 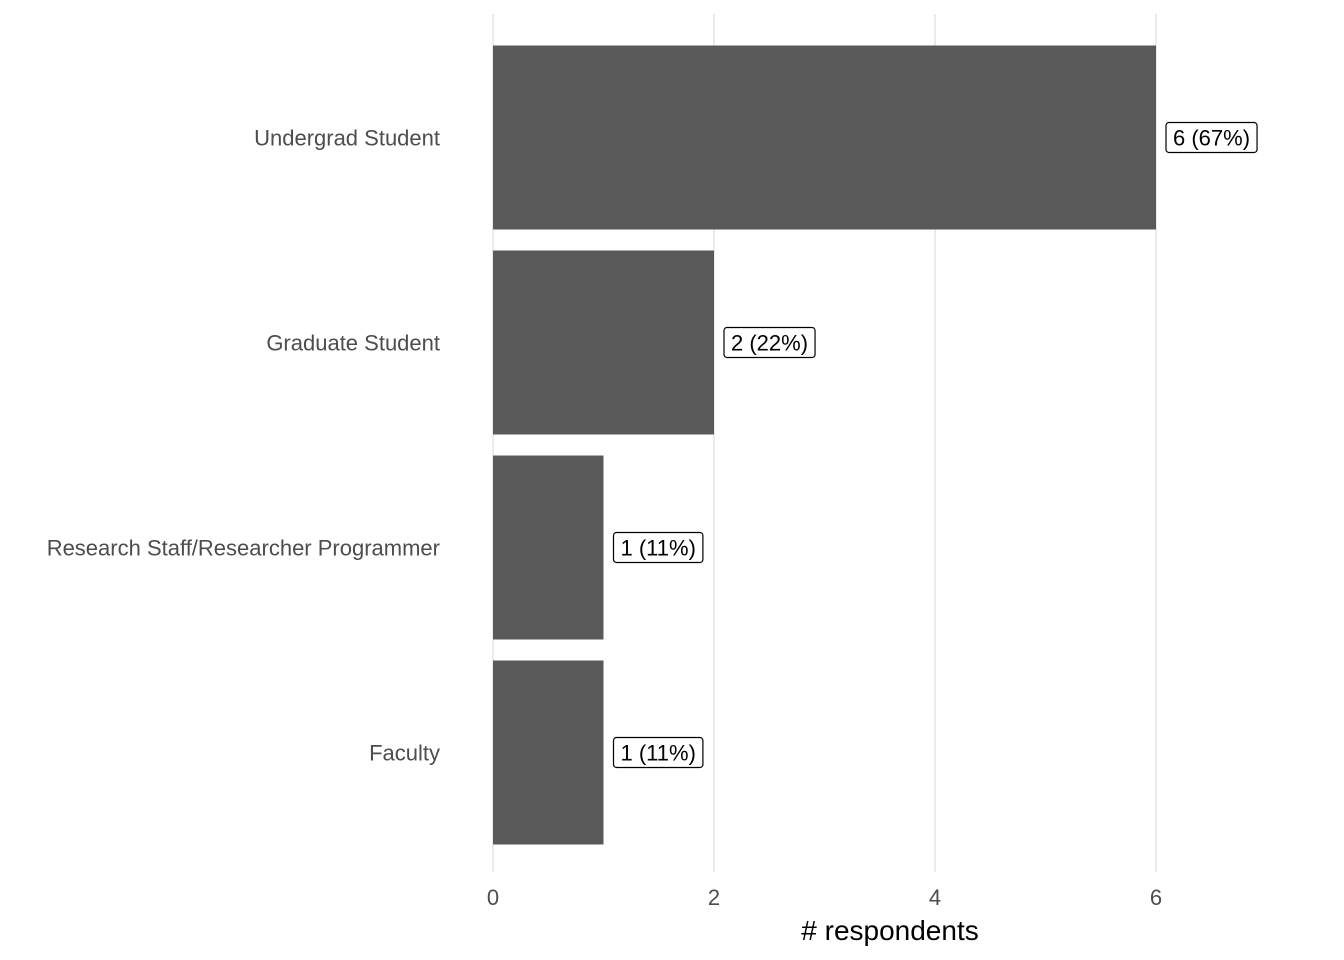 I want to click on category-label: Undergrad Student, so click(x=347, y=138).